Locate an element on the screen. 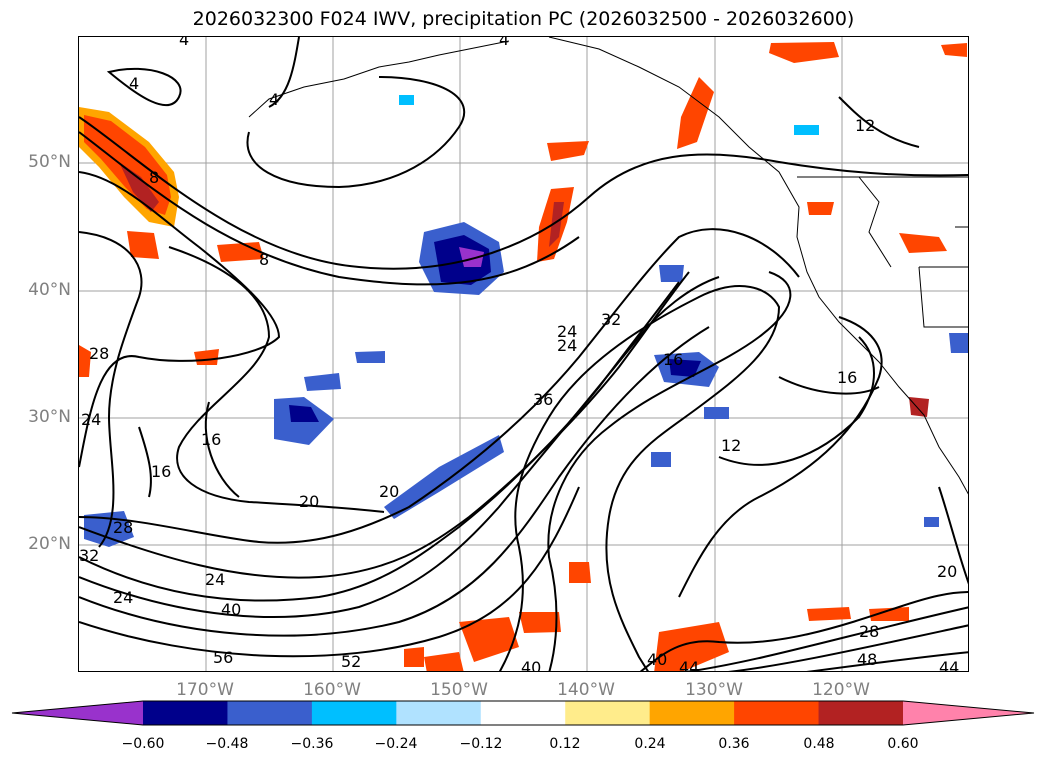  lon-label: 130°W is located at coordinates (714, 690).